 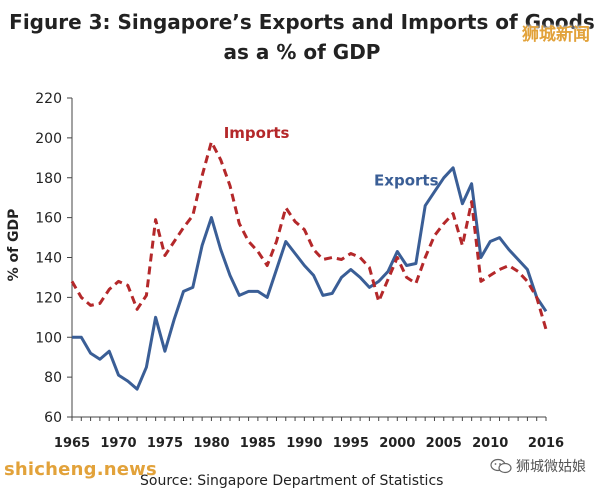 I want to click on x-tick-label: 2010, so click(x=490, y=443).